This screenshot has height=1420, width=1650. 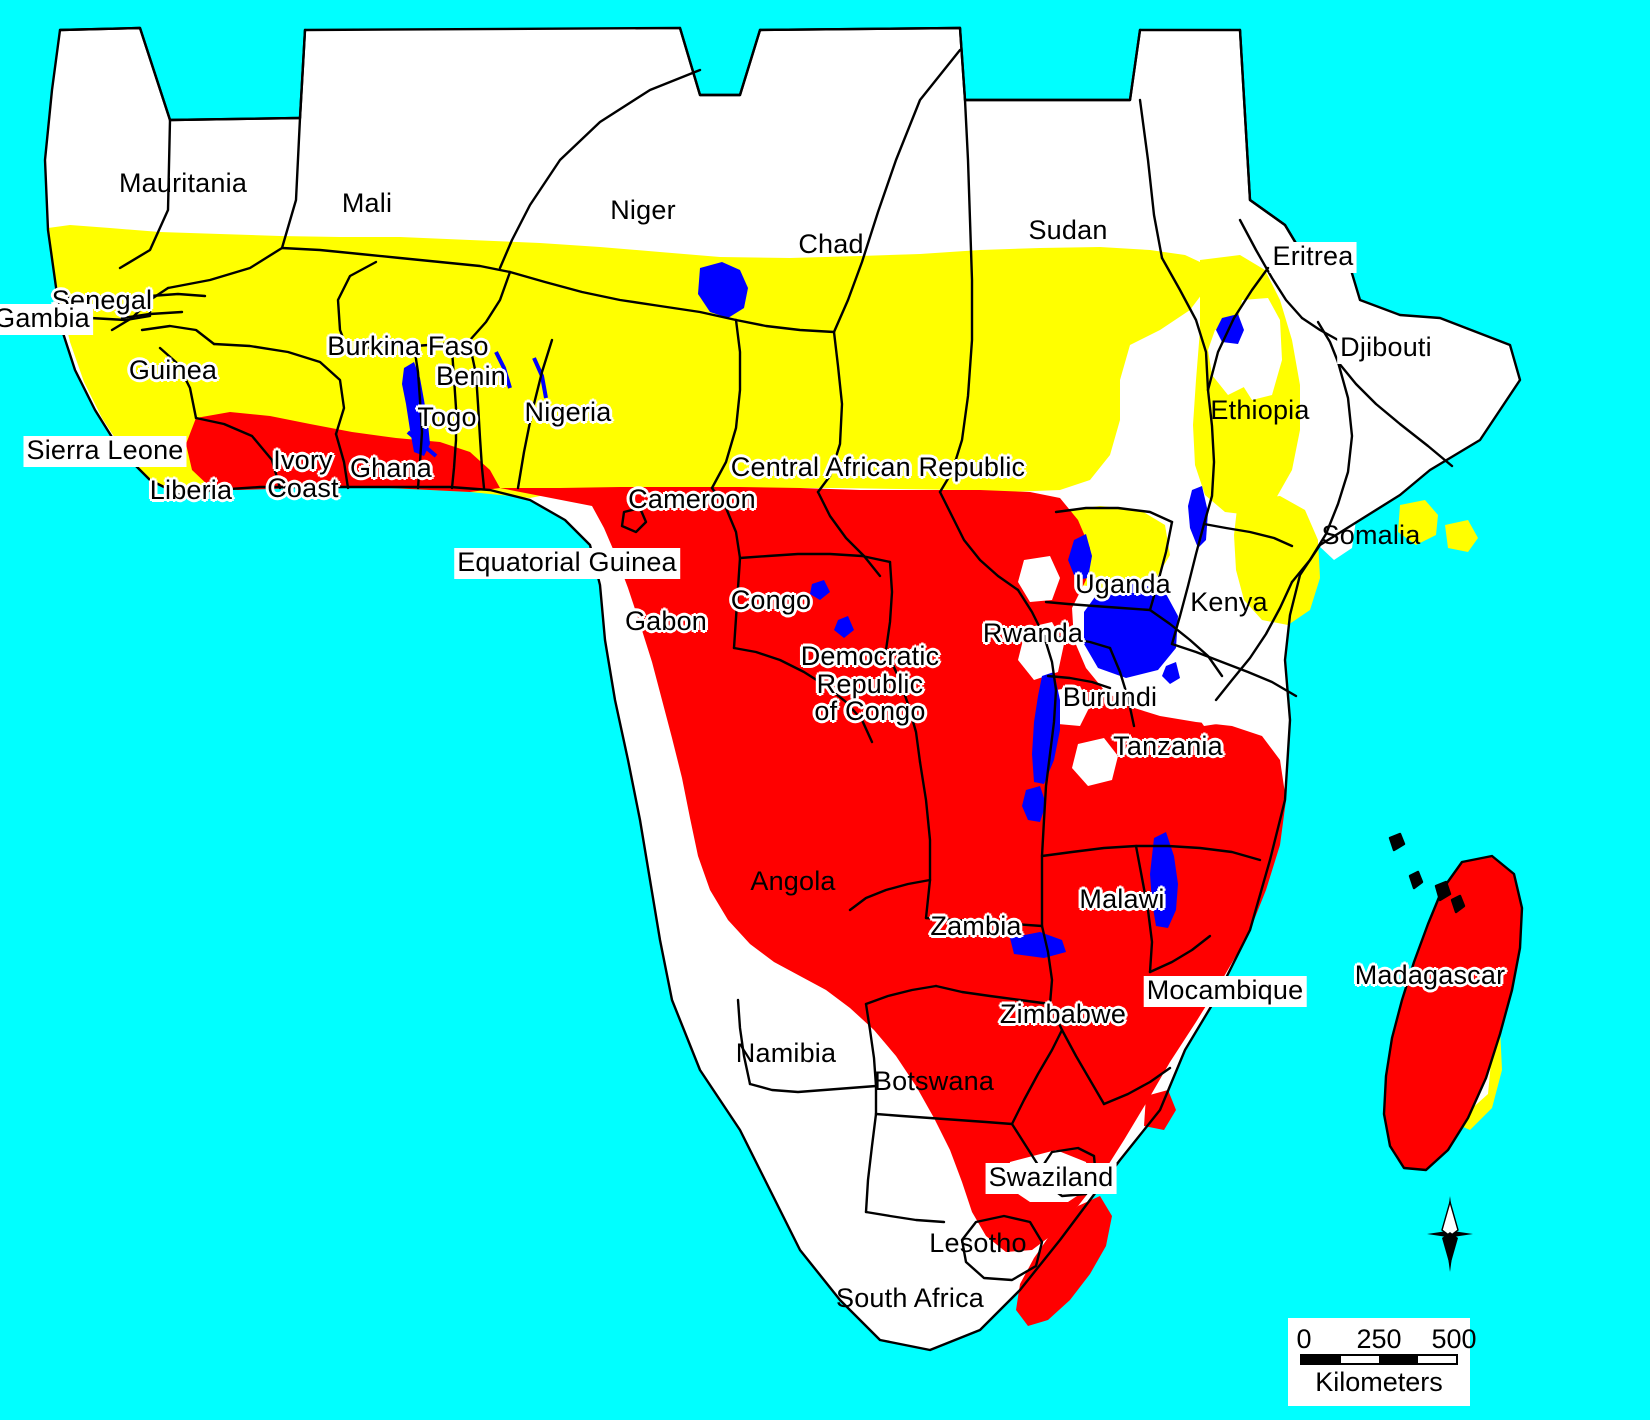 What do you see at coordinates (471, 376) in the screenshot?
I see `country-label-benin: Benin` at bounding box center [471, 376].